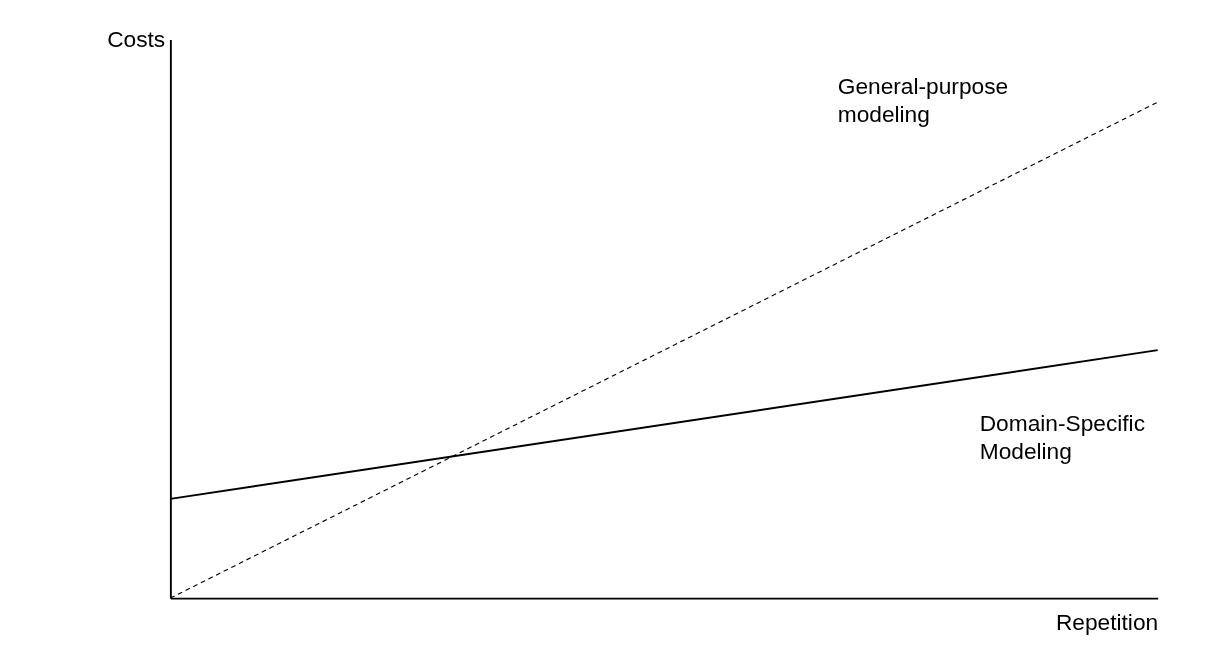  What do you see at coordinates (136, 38) in the screenshot?
I see `y-axis-title: Costs` at bounding box center [136, 38].